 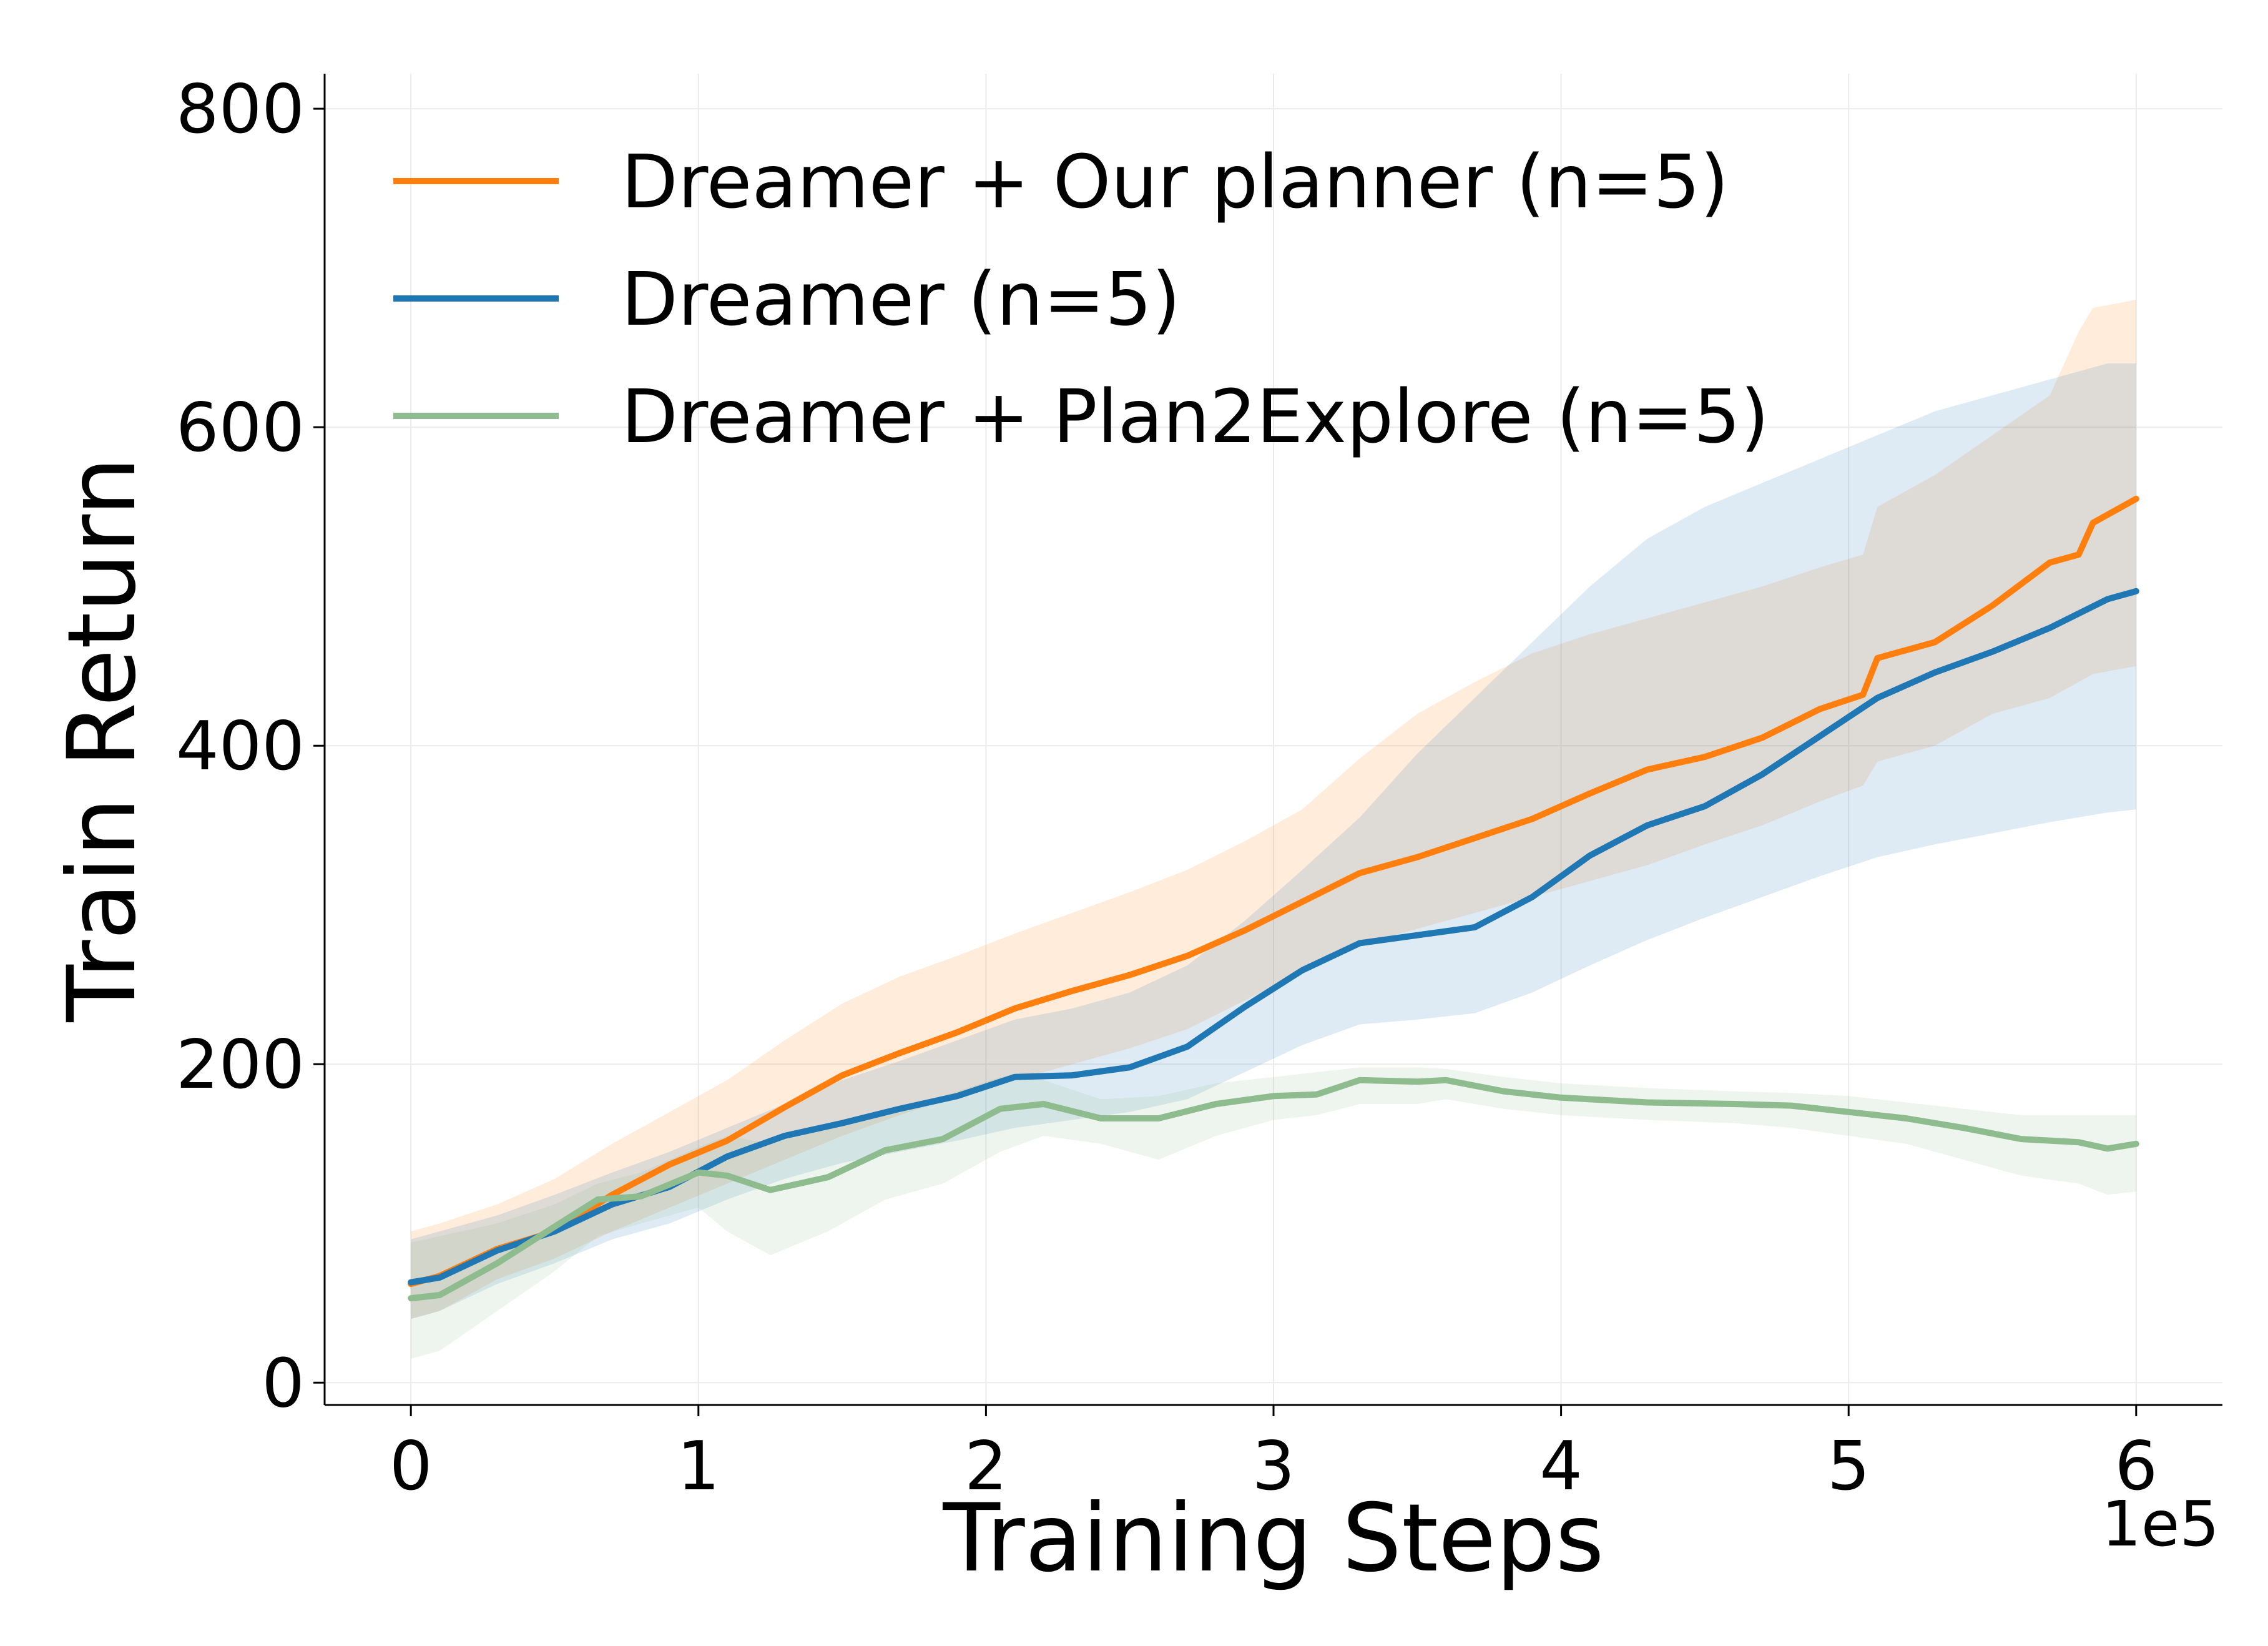 I want to click on x-tick-label: 2, so click(x=987, y=1466).